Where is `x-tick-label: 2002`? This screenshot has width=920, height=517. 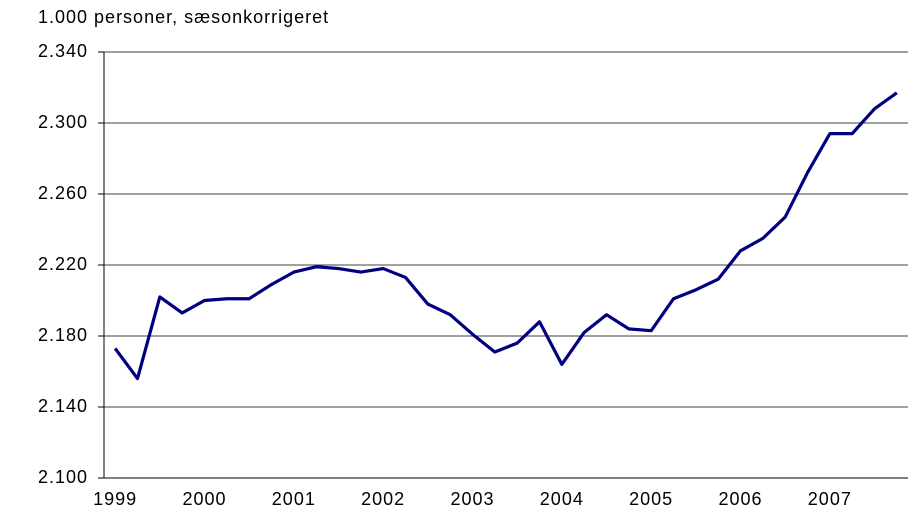 x-tick-label: 2002 is located at coordinates (383, 499).